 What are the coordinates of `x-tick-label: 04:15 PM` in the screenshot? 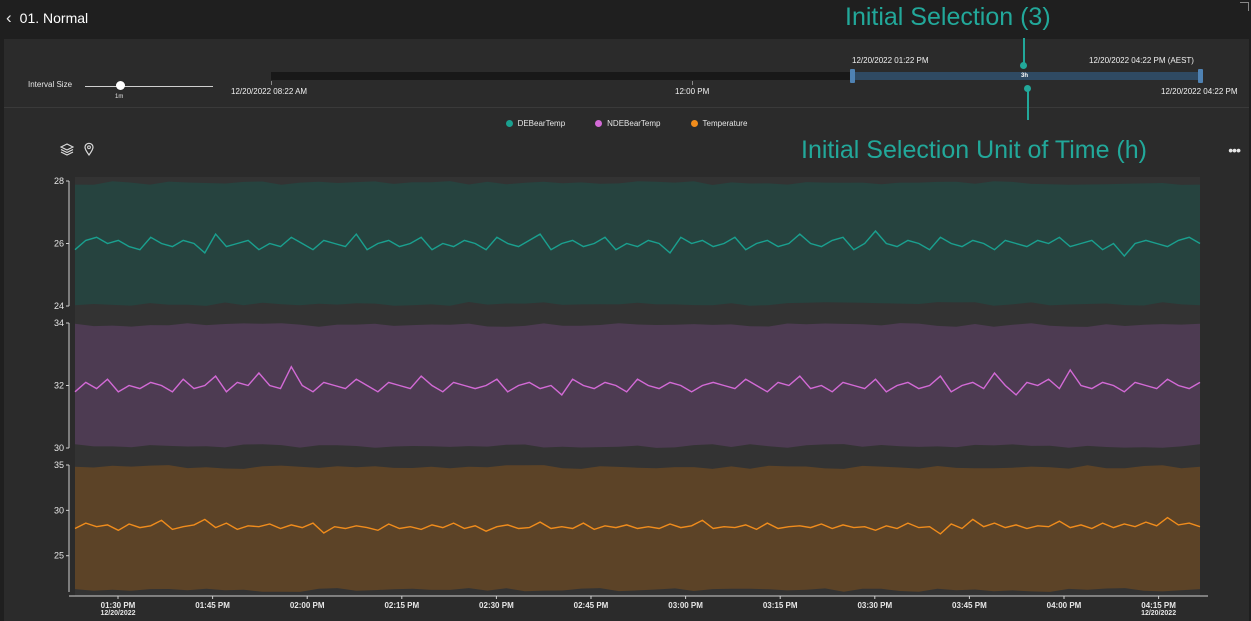 It's located at (1158, 605).